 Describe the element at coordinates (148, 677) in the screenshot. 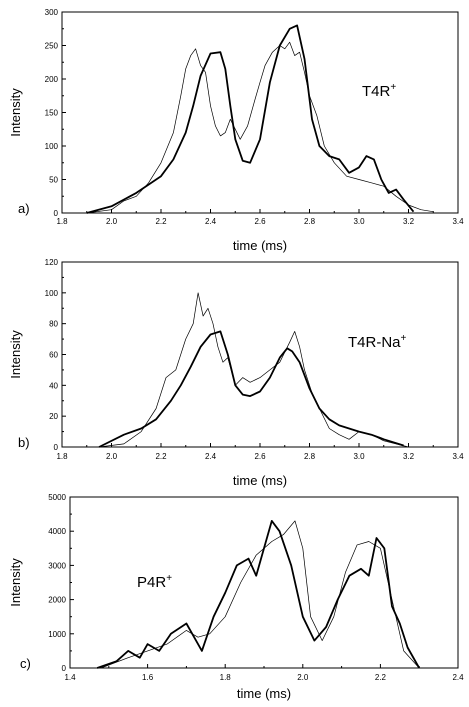

I see `x-tick-label: 1.6` at that location.